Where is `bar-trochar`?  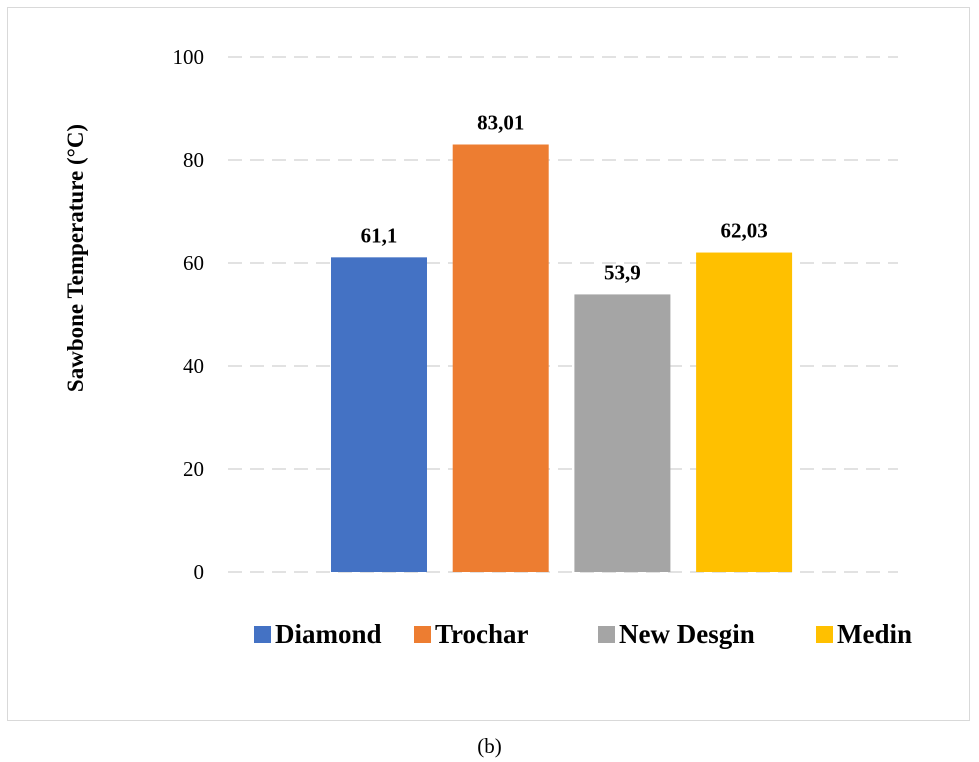
bar-trochar is located at coordinates (500, 358).